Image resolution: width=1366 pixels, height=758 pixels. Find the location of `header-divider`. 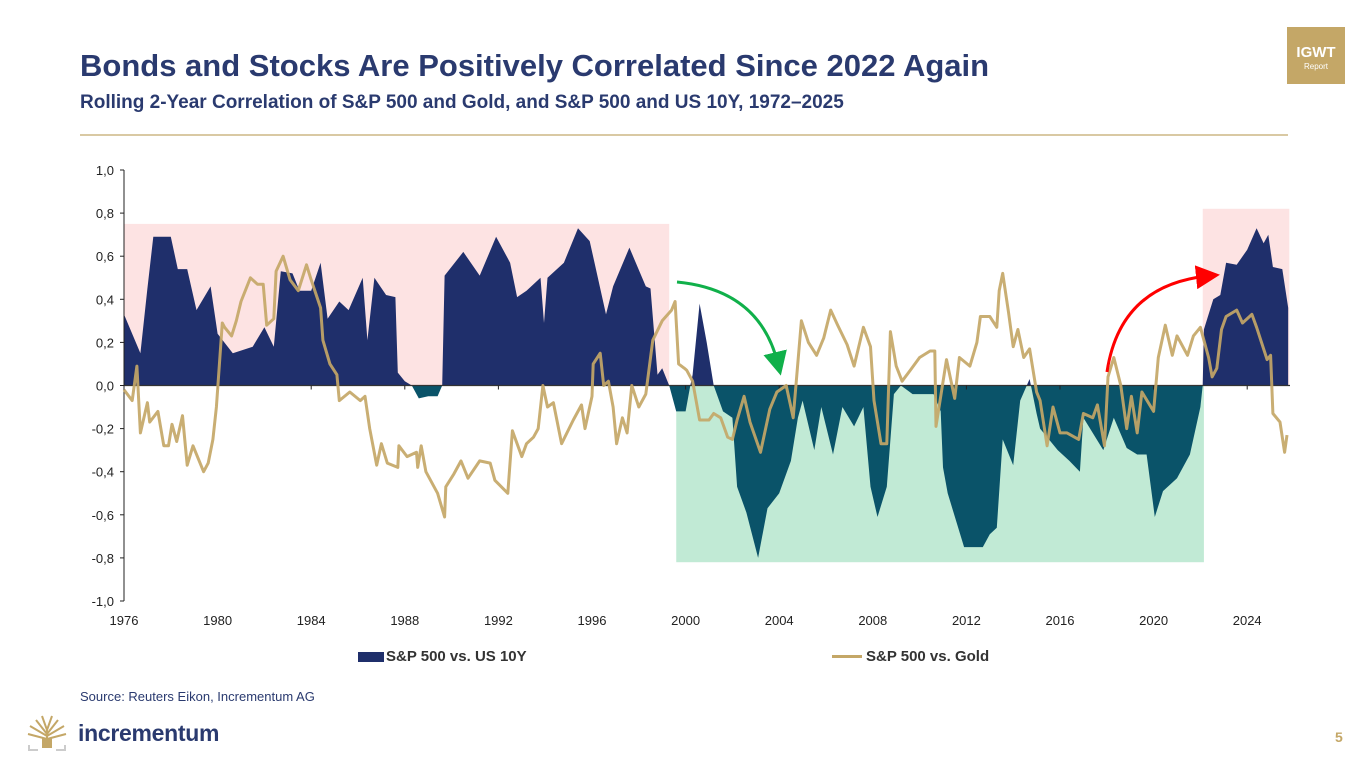

header-divider is located at coordinates (684, 135).